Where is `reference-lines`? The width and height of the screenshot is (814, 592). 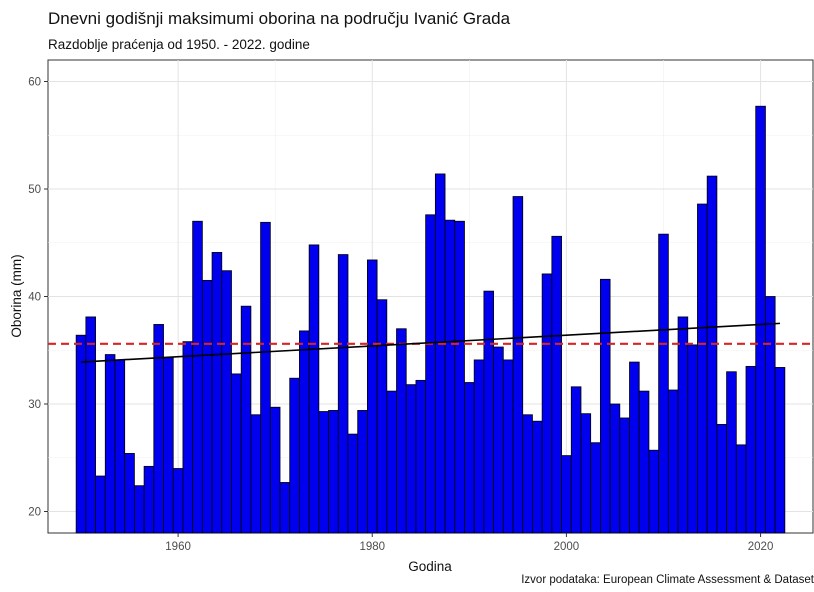 reference-lines is located at coordinates (430, 342).